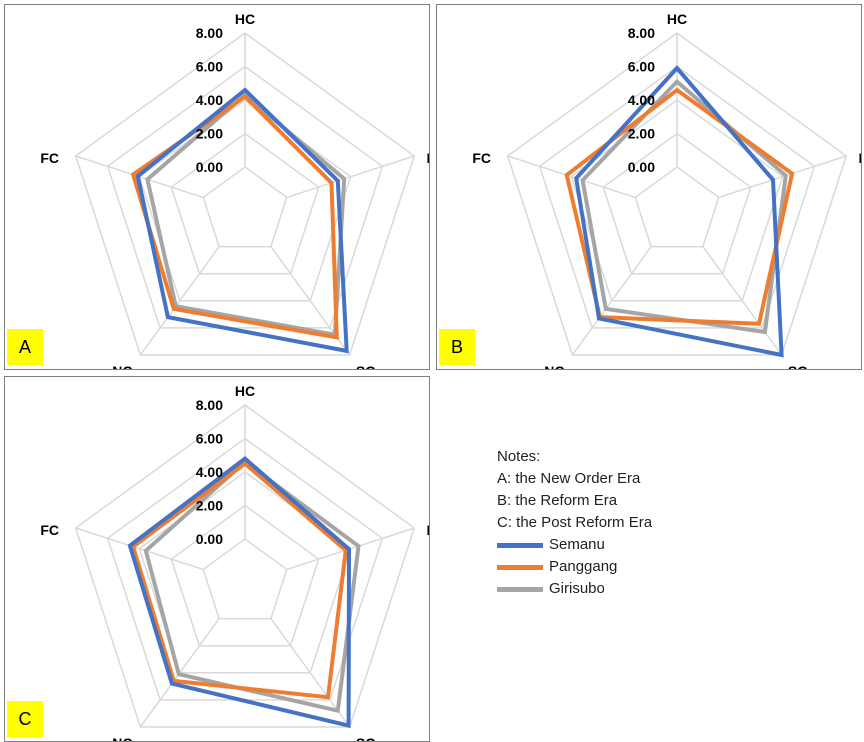 Image resolution: width=864 pixels, height=742 pixels. Describe the element at coordinates (519, 456) in the screenshot. I see `notes-title: Notes:` at that location.